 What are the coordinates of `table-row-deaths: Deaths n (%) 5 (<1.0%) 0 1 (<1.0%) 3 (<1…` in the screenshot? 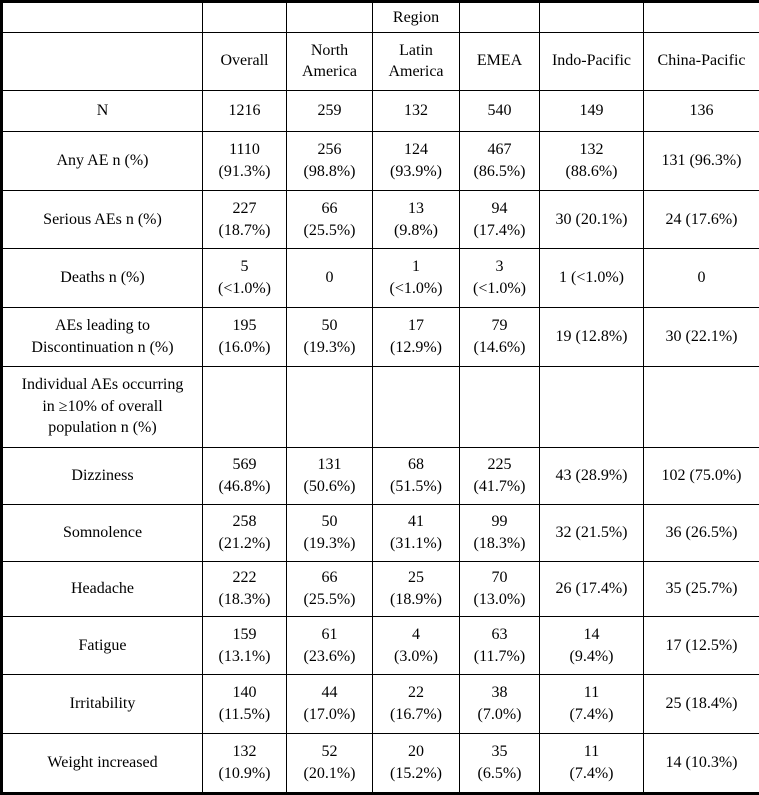 It's located at (380, 278).